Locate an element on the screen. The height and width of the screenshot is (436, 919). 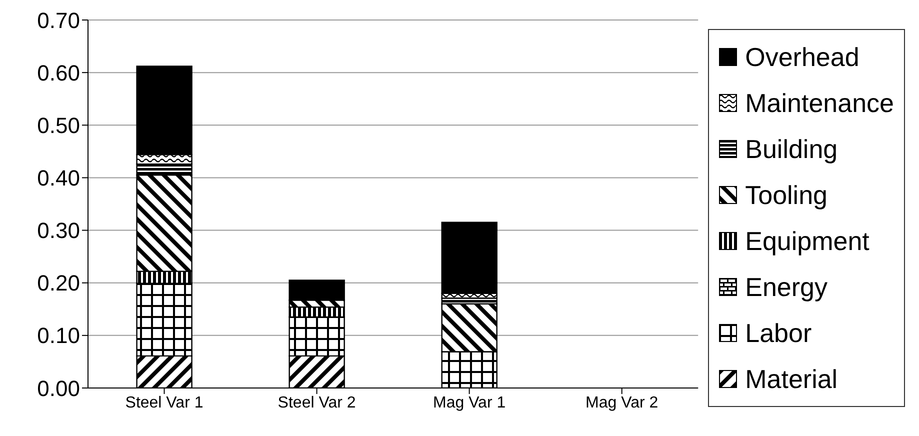
x-tick-label: Mag Var 2 is located at coordinates (622, 403).